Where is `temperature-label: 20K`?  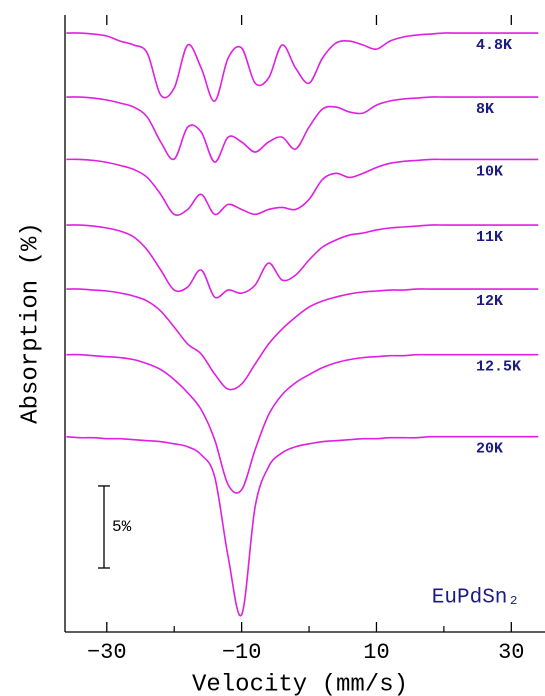 temperature-label: 20K is located at coordinates (489, 449).